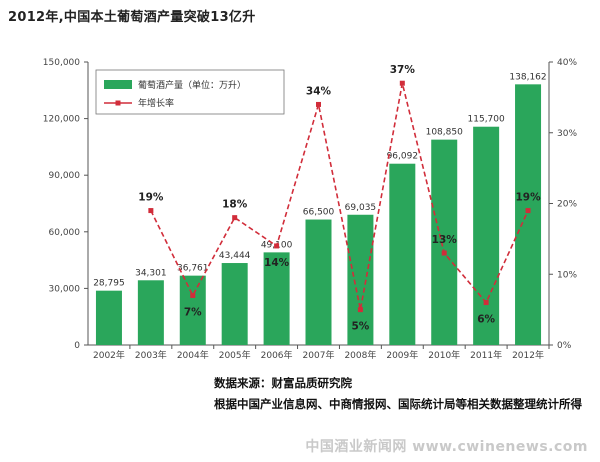 The width and height of the screenshot is (600, 462). Describe the element at coordinates (235, 256) in the screenshot. I see `bar-value-label: 43,444` at that location.